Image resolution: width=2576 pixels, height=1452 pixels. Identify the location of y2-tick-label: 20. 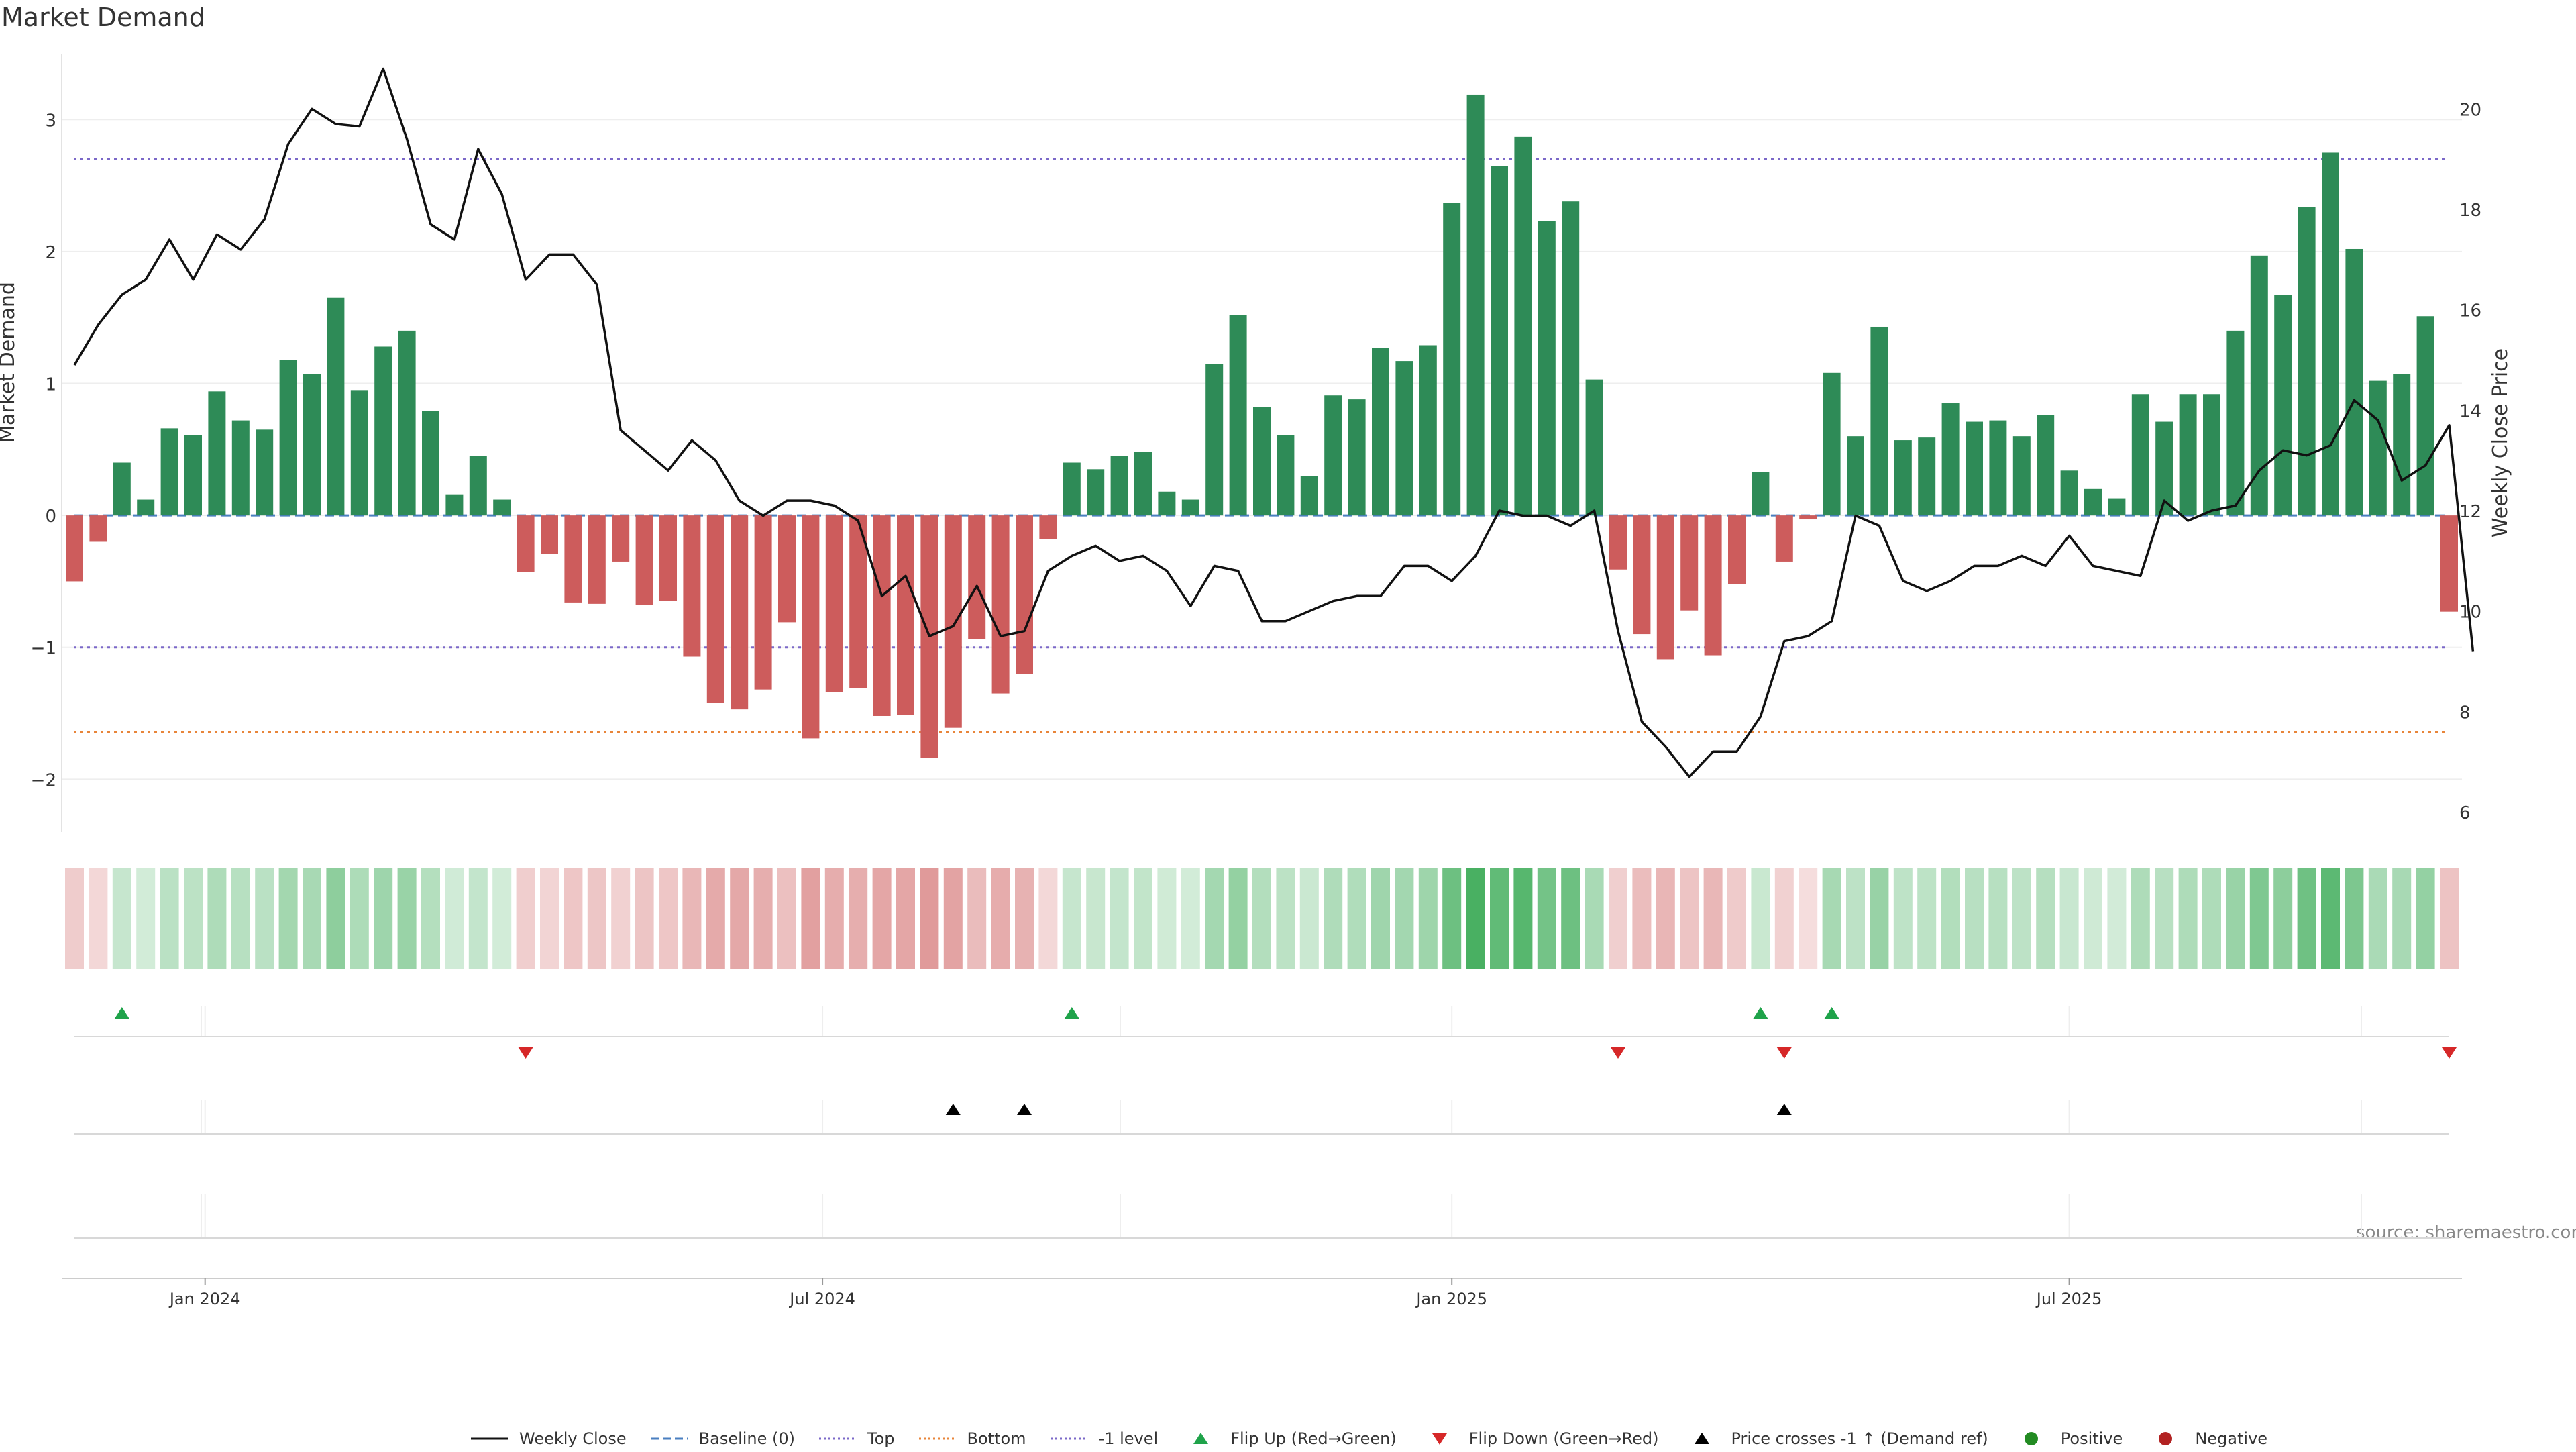
(2470, 110).